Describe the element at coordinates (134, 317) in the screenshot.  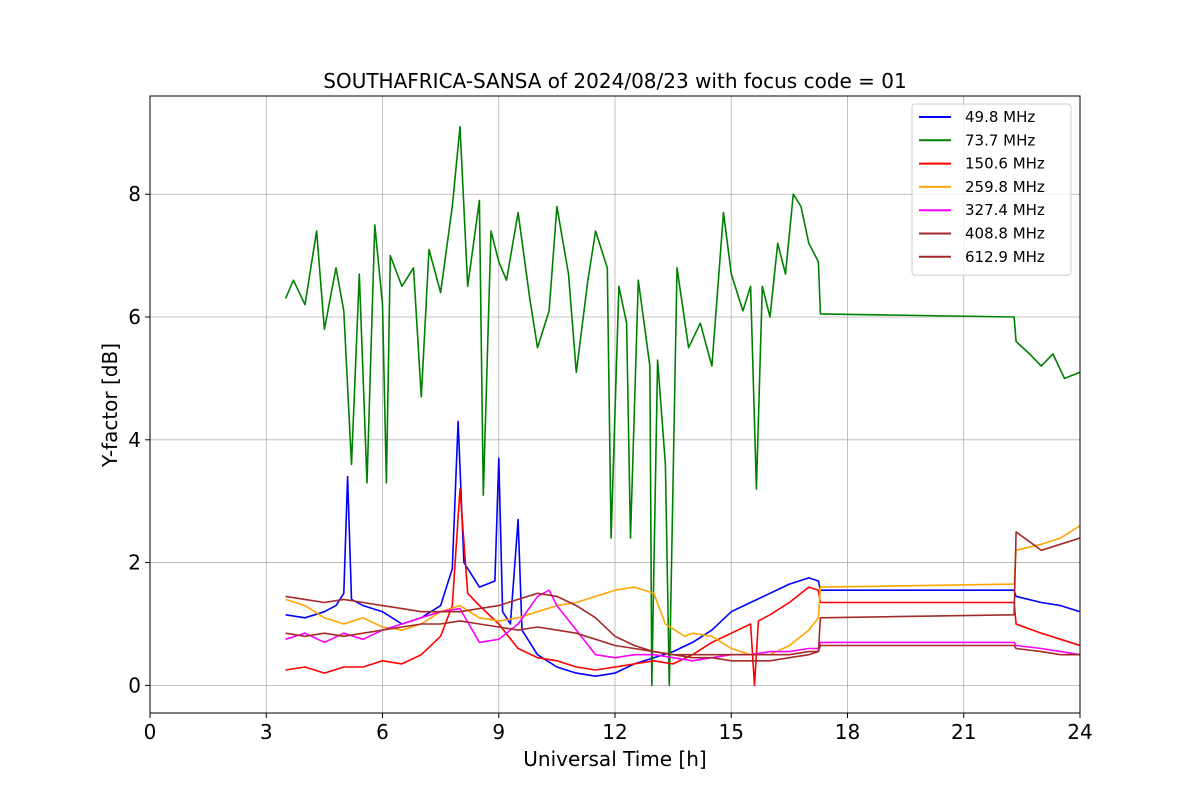
I see `y-tick-label: 6` at that location.